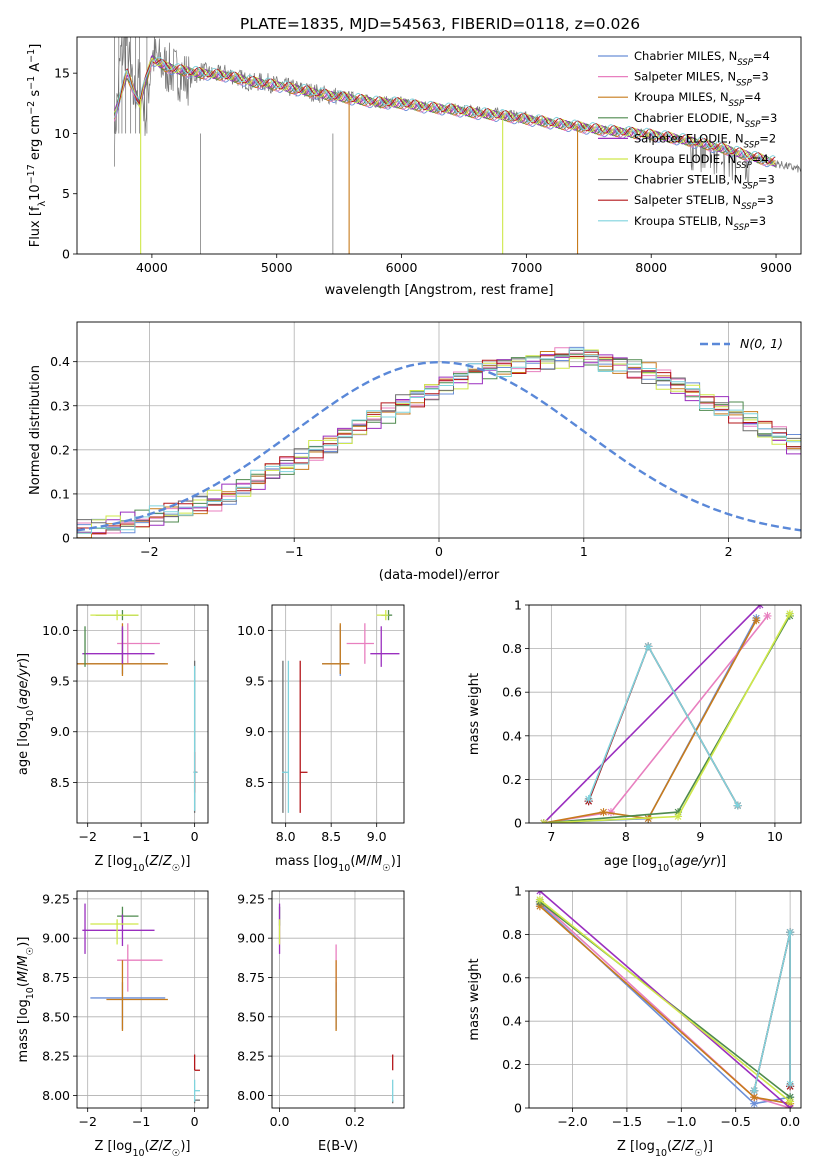  What do you see at coordinates (35, 430) in the screenshot?
I see `residuals-ylabel: Normed distribution` at bounding box center [35, 430].